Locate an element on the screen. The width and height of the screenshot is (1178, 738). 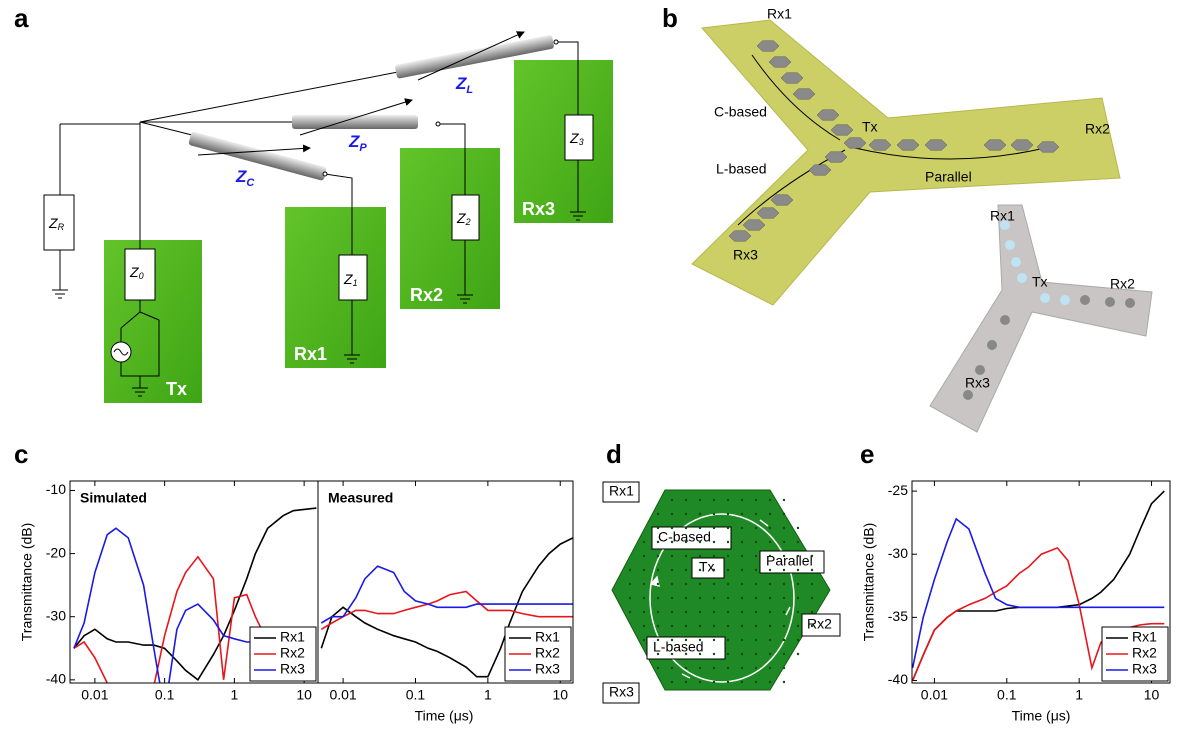
circle-path is located at coordinates (722, 598).